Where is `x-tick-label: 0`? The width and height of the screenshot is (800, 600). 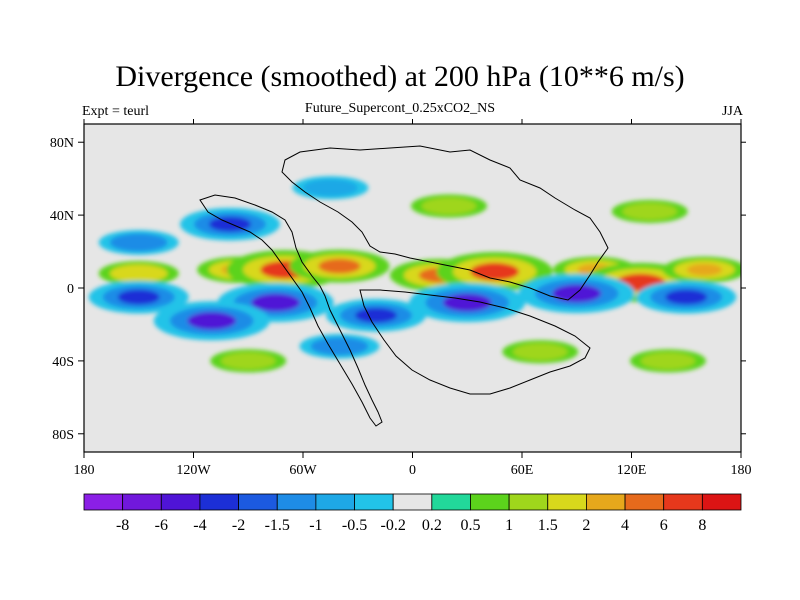 x-tick-label: 0 is located at coordinates (412, 470).